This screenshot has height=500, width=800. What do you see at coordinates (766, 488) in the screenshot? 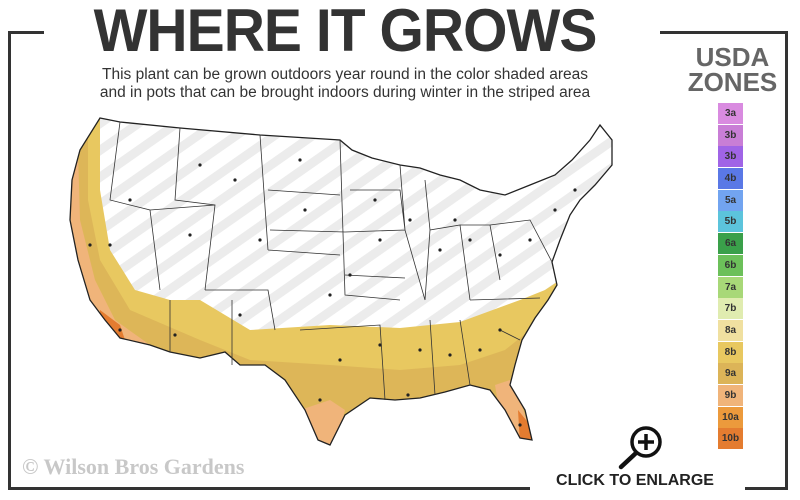
I see `frame-bottom-right` at bounding box center [766, 488].